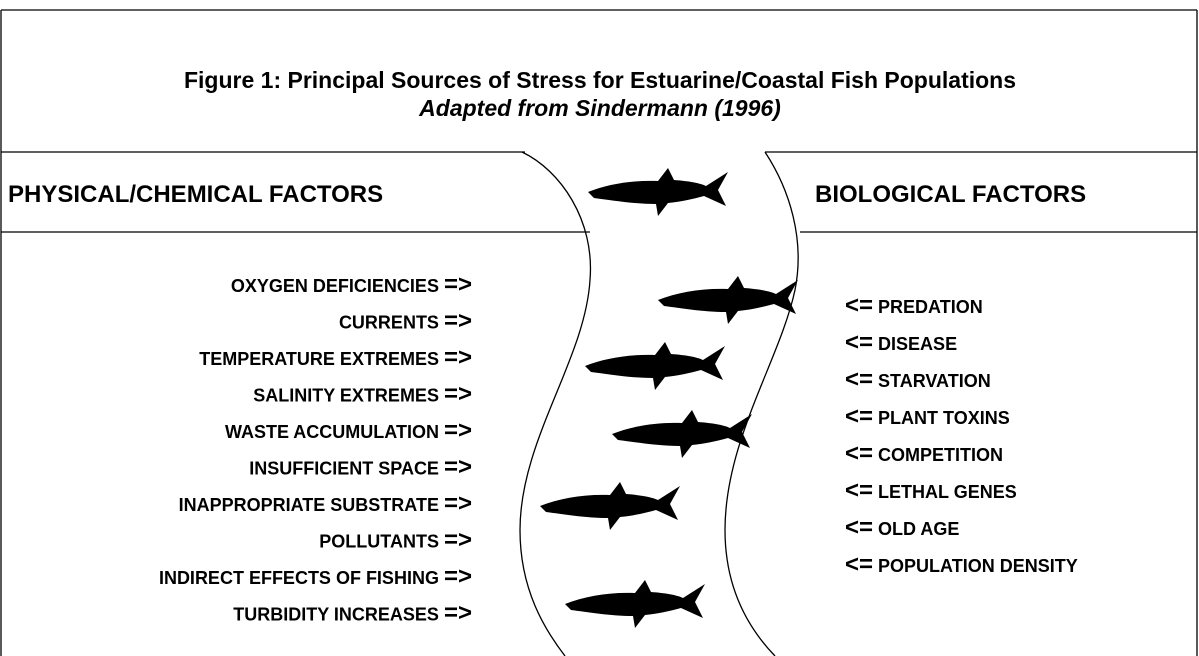 The width and height of the screenshot is (1199, 656). I want to click on left-heading: PHYSICAL/CHEMICAL FACTORS, so click(195, 194).